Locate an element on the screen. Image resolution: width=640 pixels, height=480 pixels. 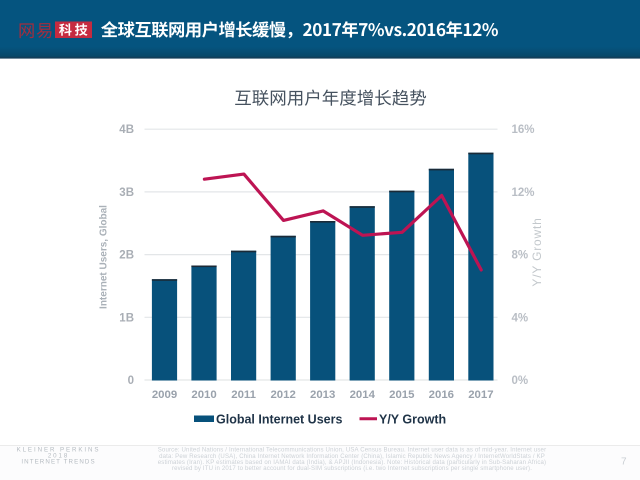
svg-text: 0% is located at coordinates (520, 381).